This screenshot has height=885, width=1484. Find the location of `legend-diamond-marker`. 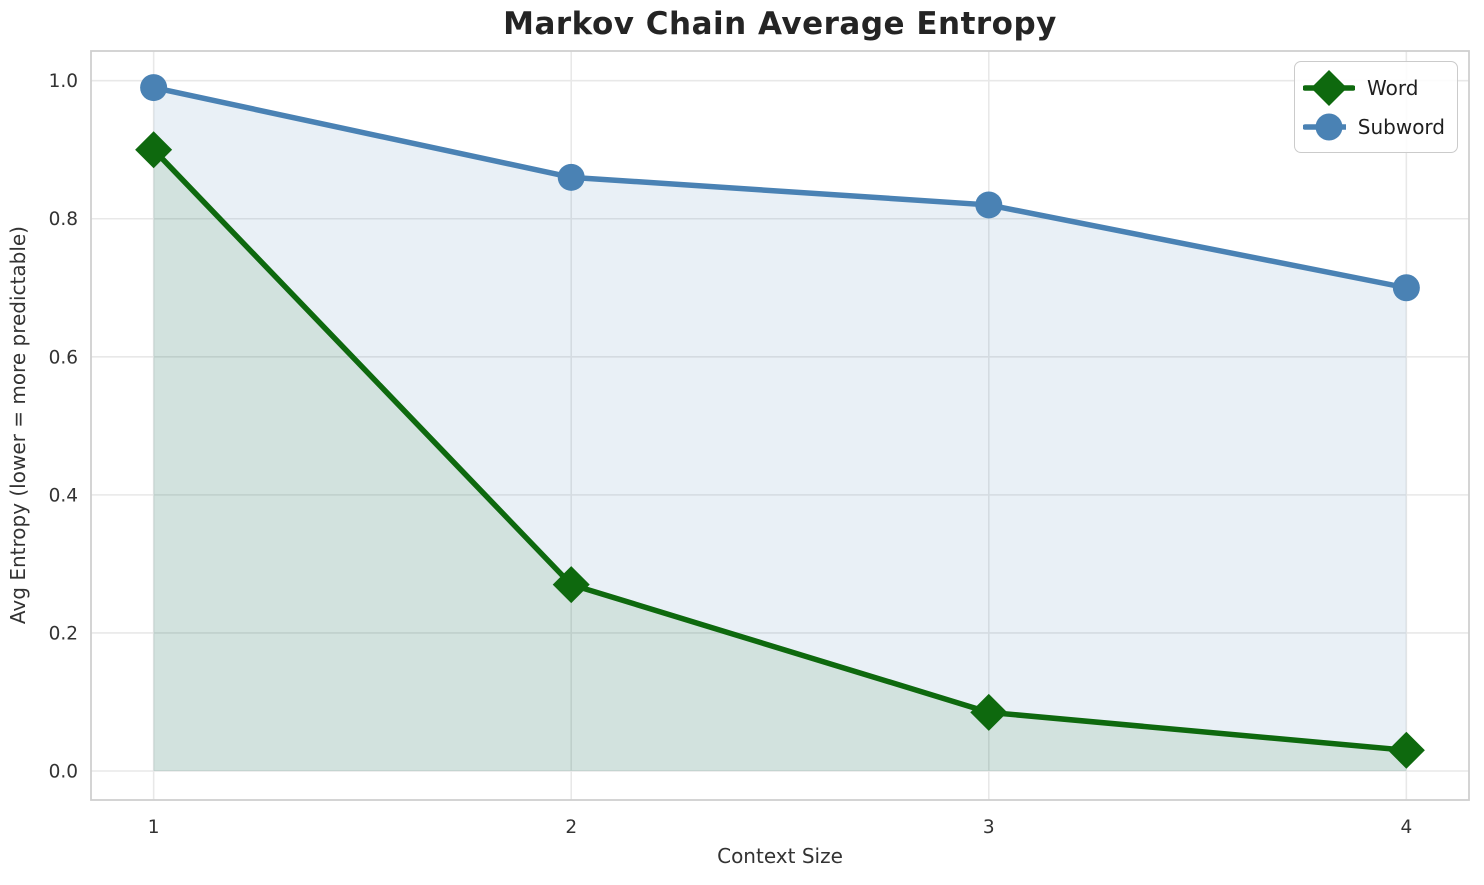

legend-diamond-marker is located at coordinates (1329, 87).